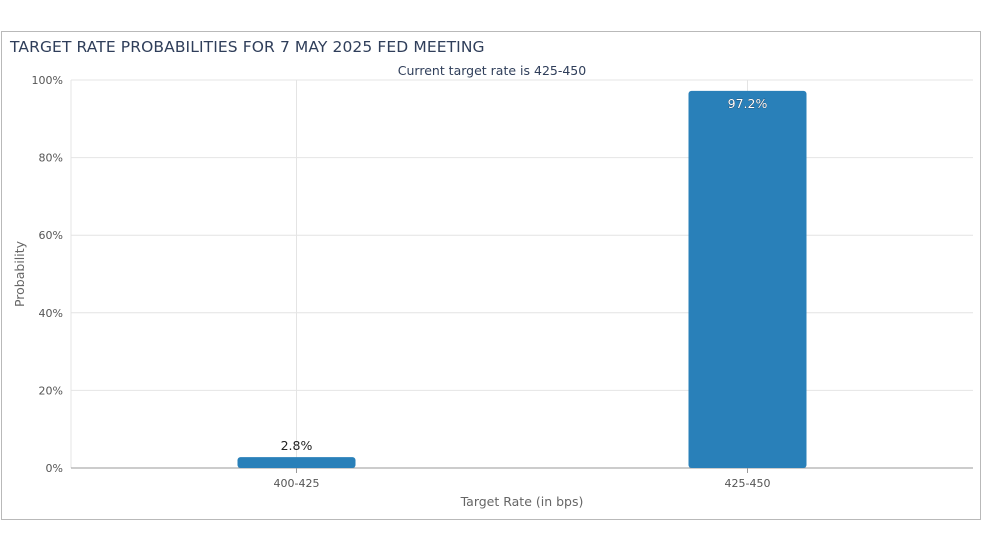 The width and height of the screenshot is (984, 554). I want to click on x-axis-label: Target Rate (in bps), so click(522, 501).